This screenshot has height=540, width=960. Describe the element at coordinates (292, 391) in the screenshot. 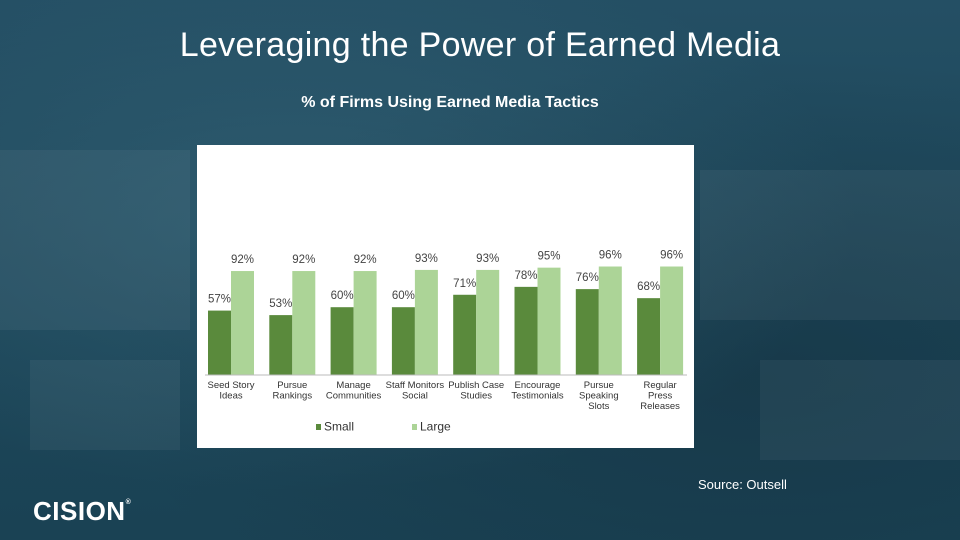

I see `category-label-1: Pursue Rankings` at that location.